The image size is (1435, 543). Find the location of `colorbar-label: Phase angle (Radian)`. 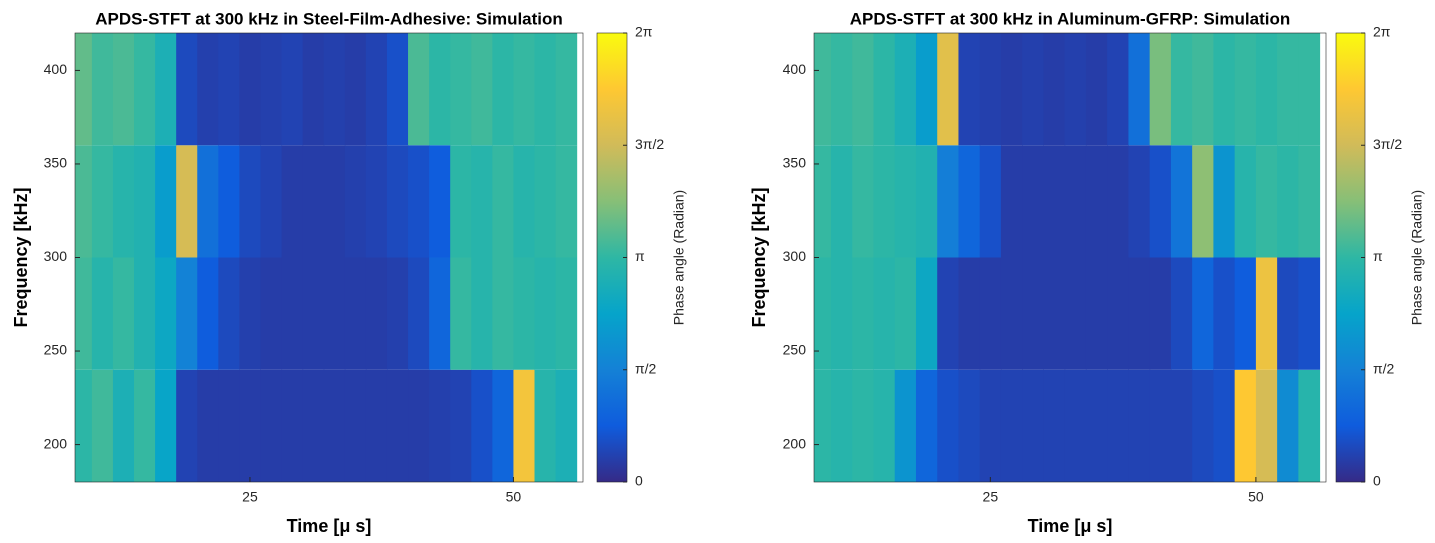

colorbar-label: Phase angle (Radian) is located at coordinates (1417, 257).